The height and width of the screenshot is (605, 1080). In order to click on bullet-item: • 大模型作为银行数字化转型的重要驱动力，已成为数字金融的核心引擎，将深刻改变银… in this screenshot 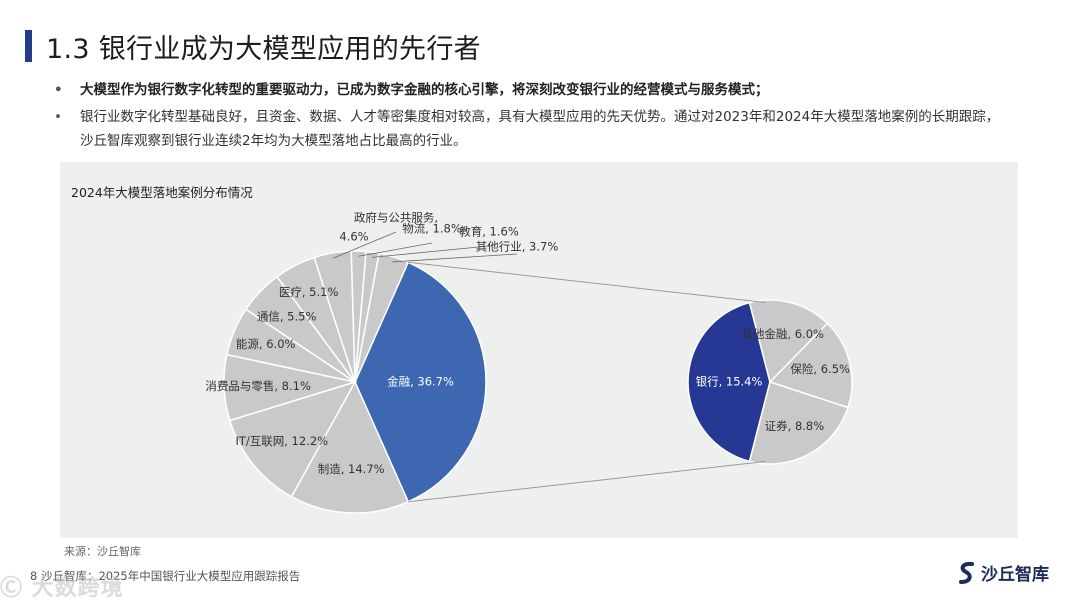, I will do `click(532, 90)`.